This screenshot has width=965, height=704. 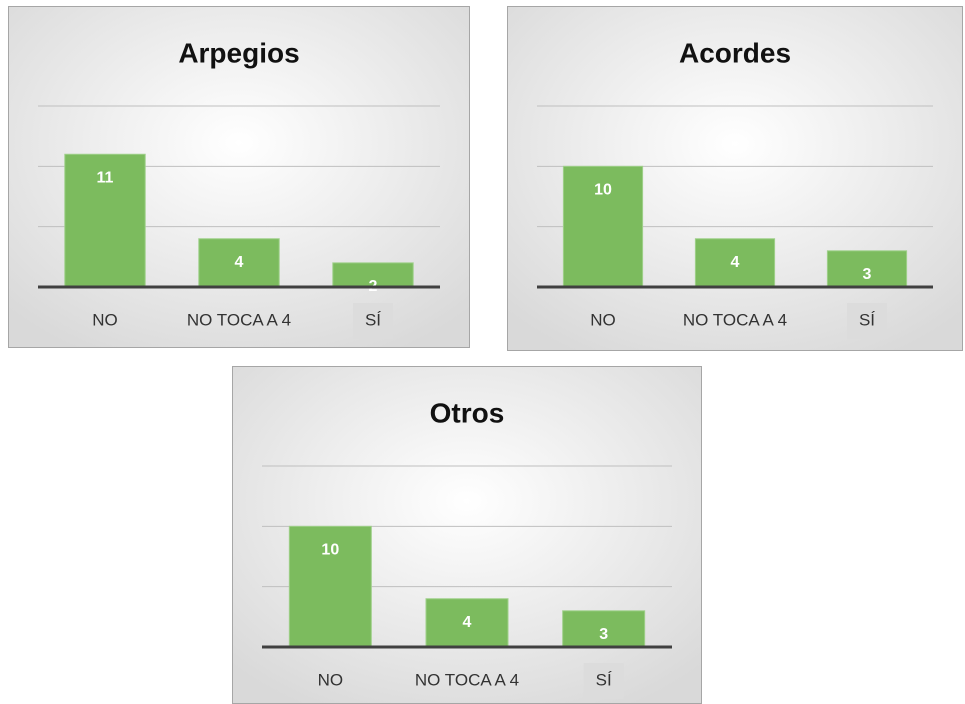 I want to click on chart-title: Arpegios, so click(x=238, y=52).